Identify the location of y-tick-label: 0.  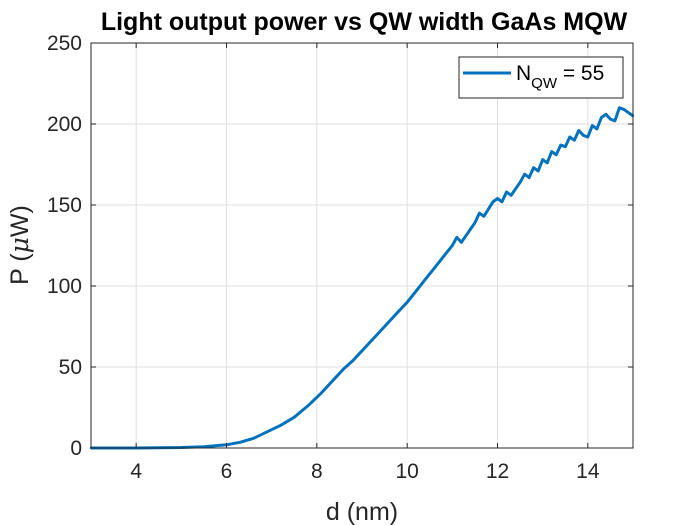
(76, 448).